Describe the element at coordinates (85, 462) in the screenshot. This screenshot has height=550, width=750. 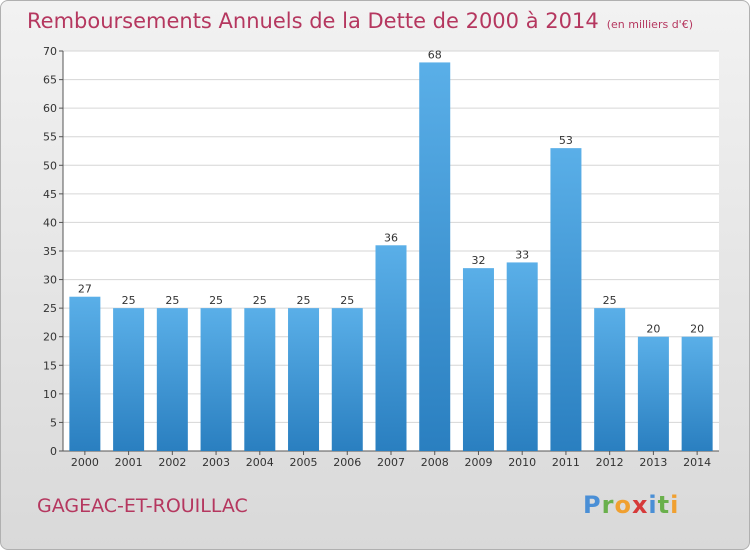
I see `x-tick-label: 2000` at that location.